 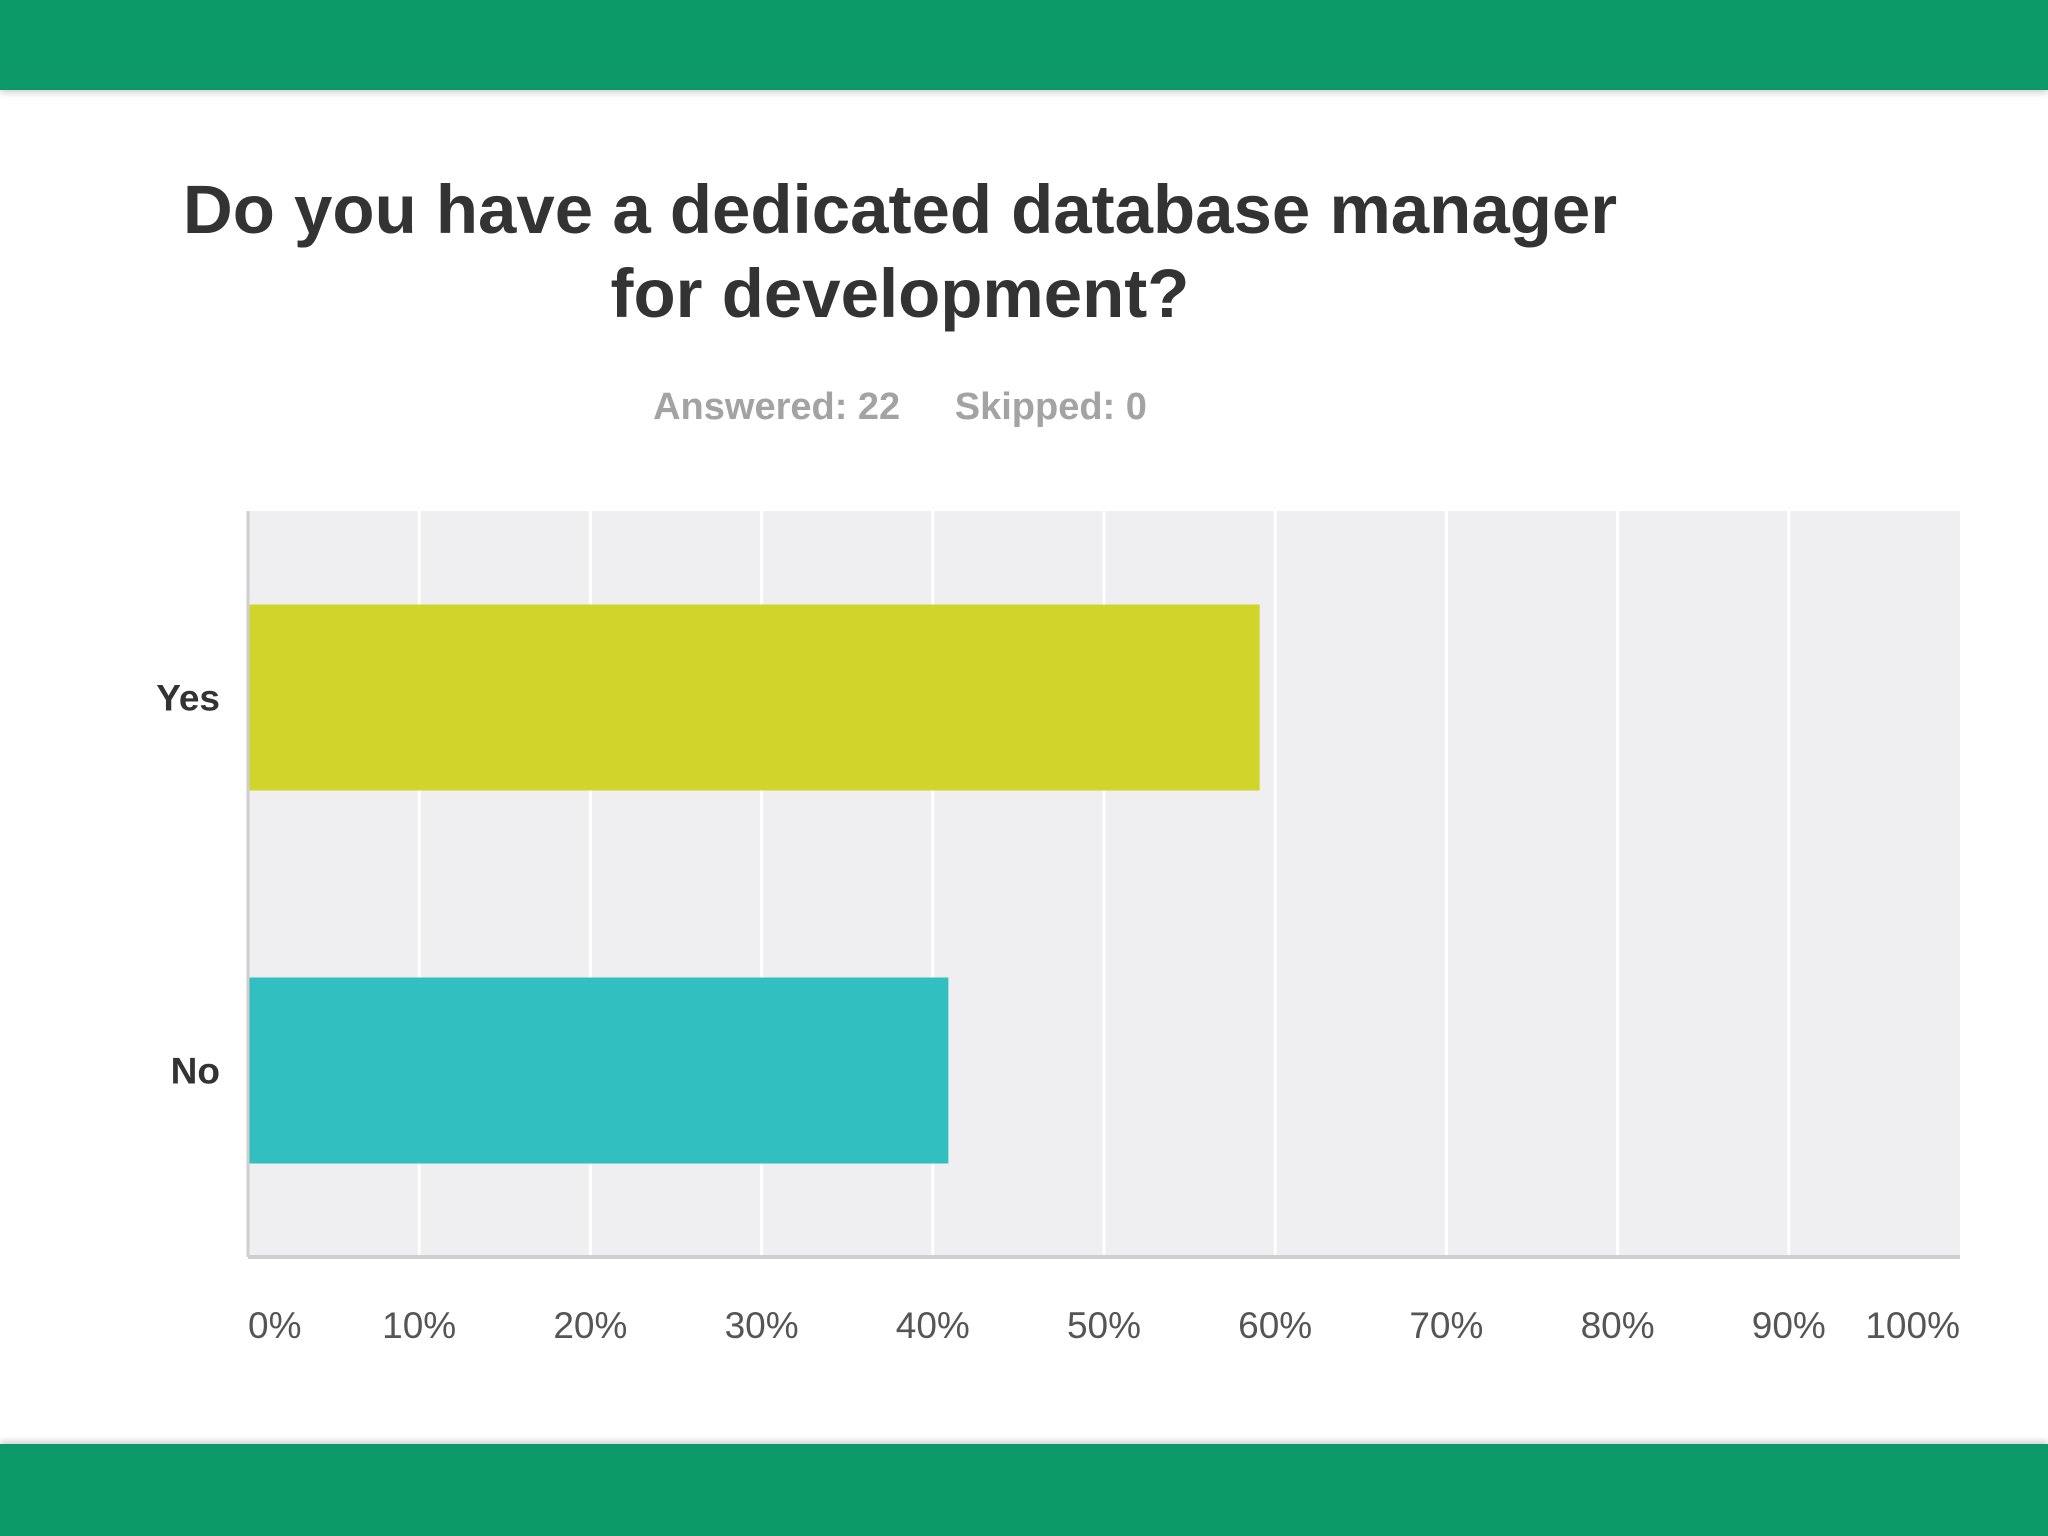 I want to click on x-tick-label: 50%, so click(x=1104, y=1325).